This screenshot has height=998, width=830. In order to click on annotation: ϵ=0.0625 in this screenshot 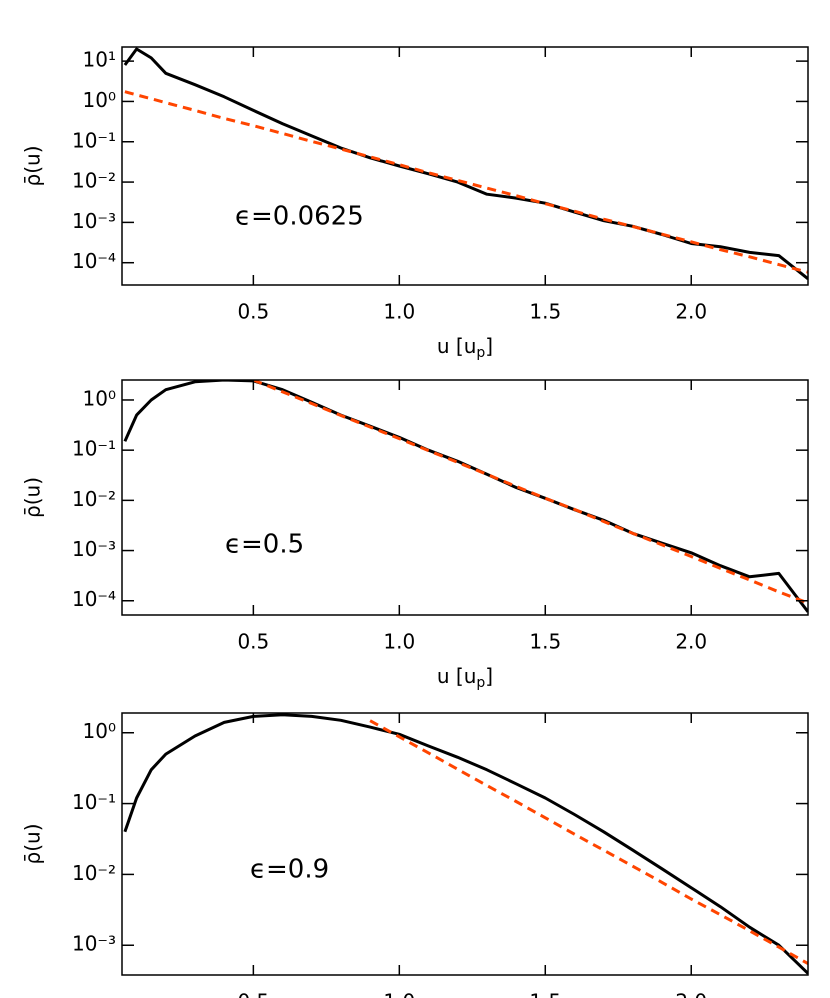, I will do `click(299, 217)`.